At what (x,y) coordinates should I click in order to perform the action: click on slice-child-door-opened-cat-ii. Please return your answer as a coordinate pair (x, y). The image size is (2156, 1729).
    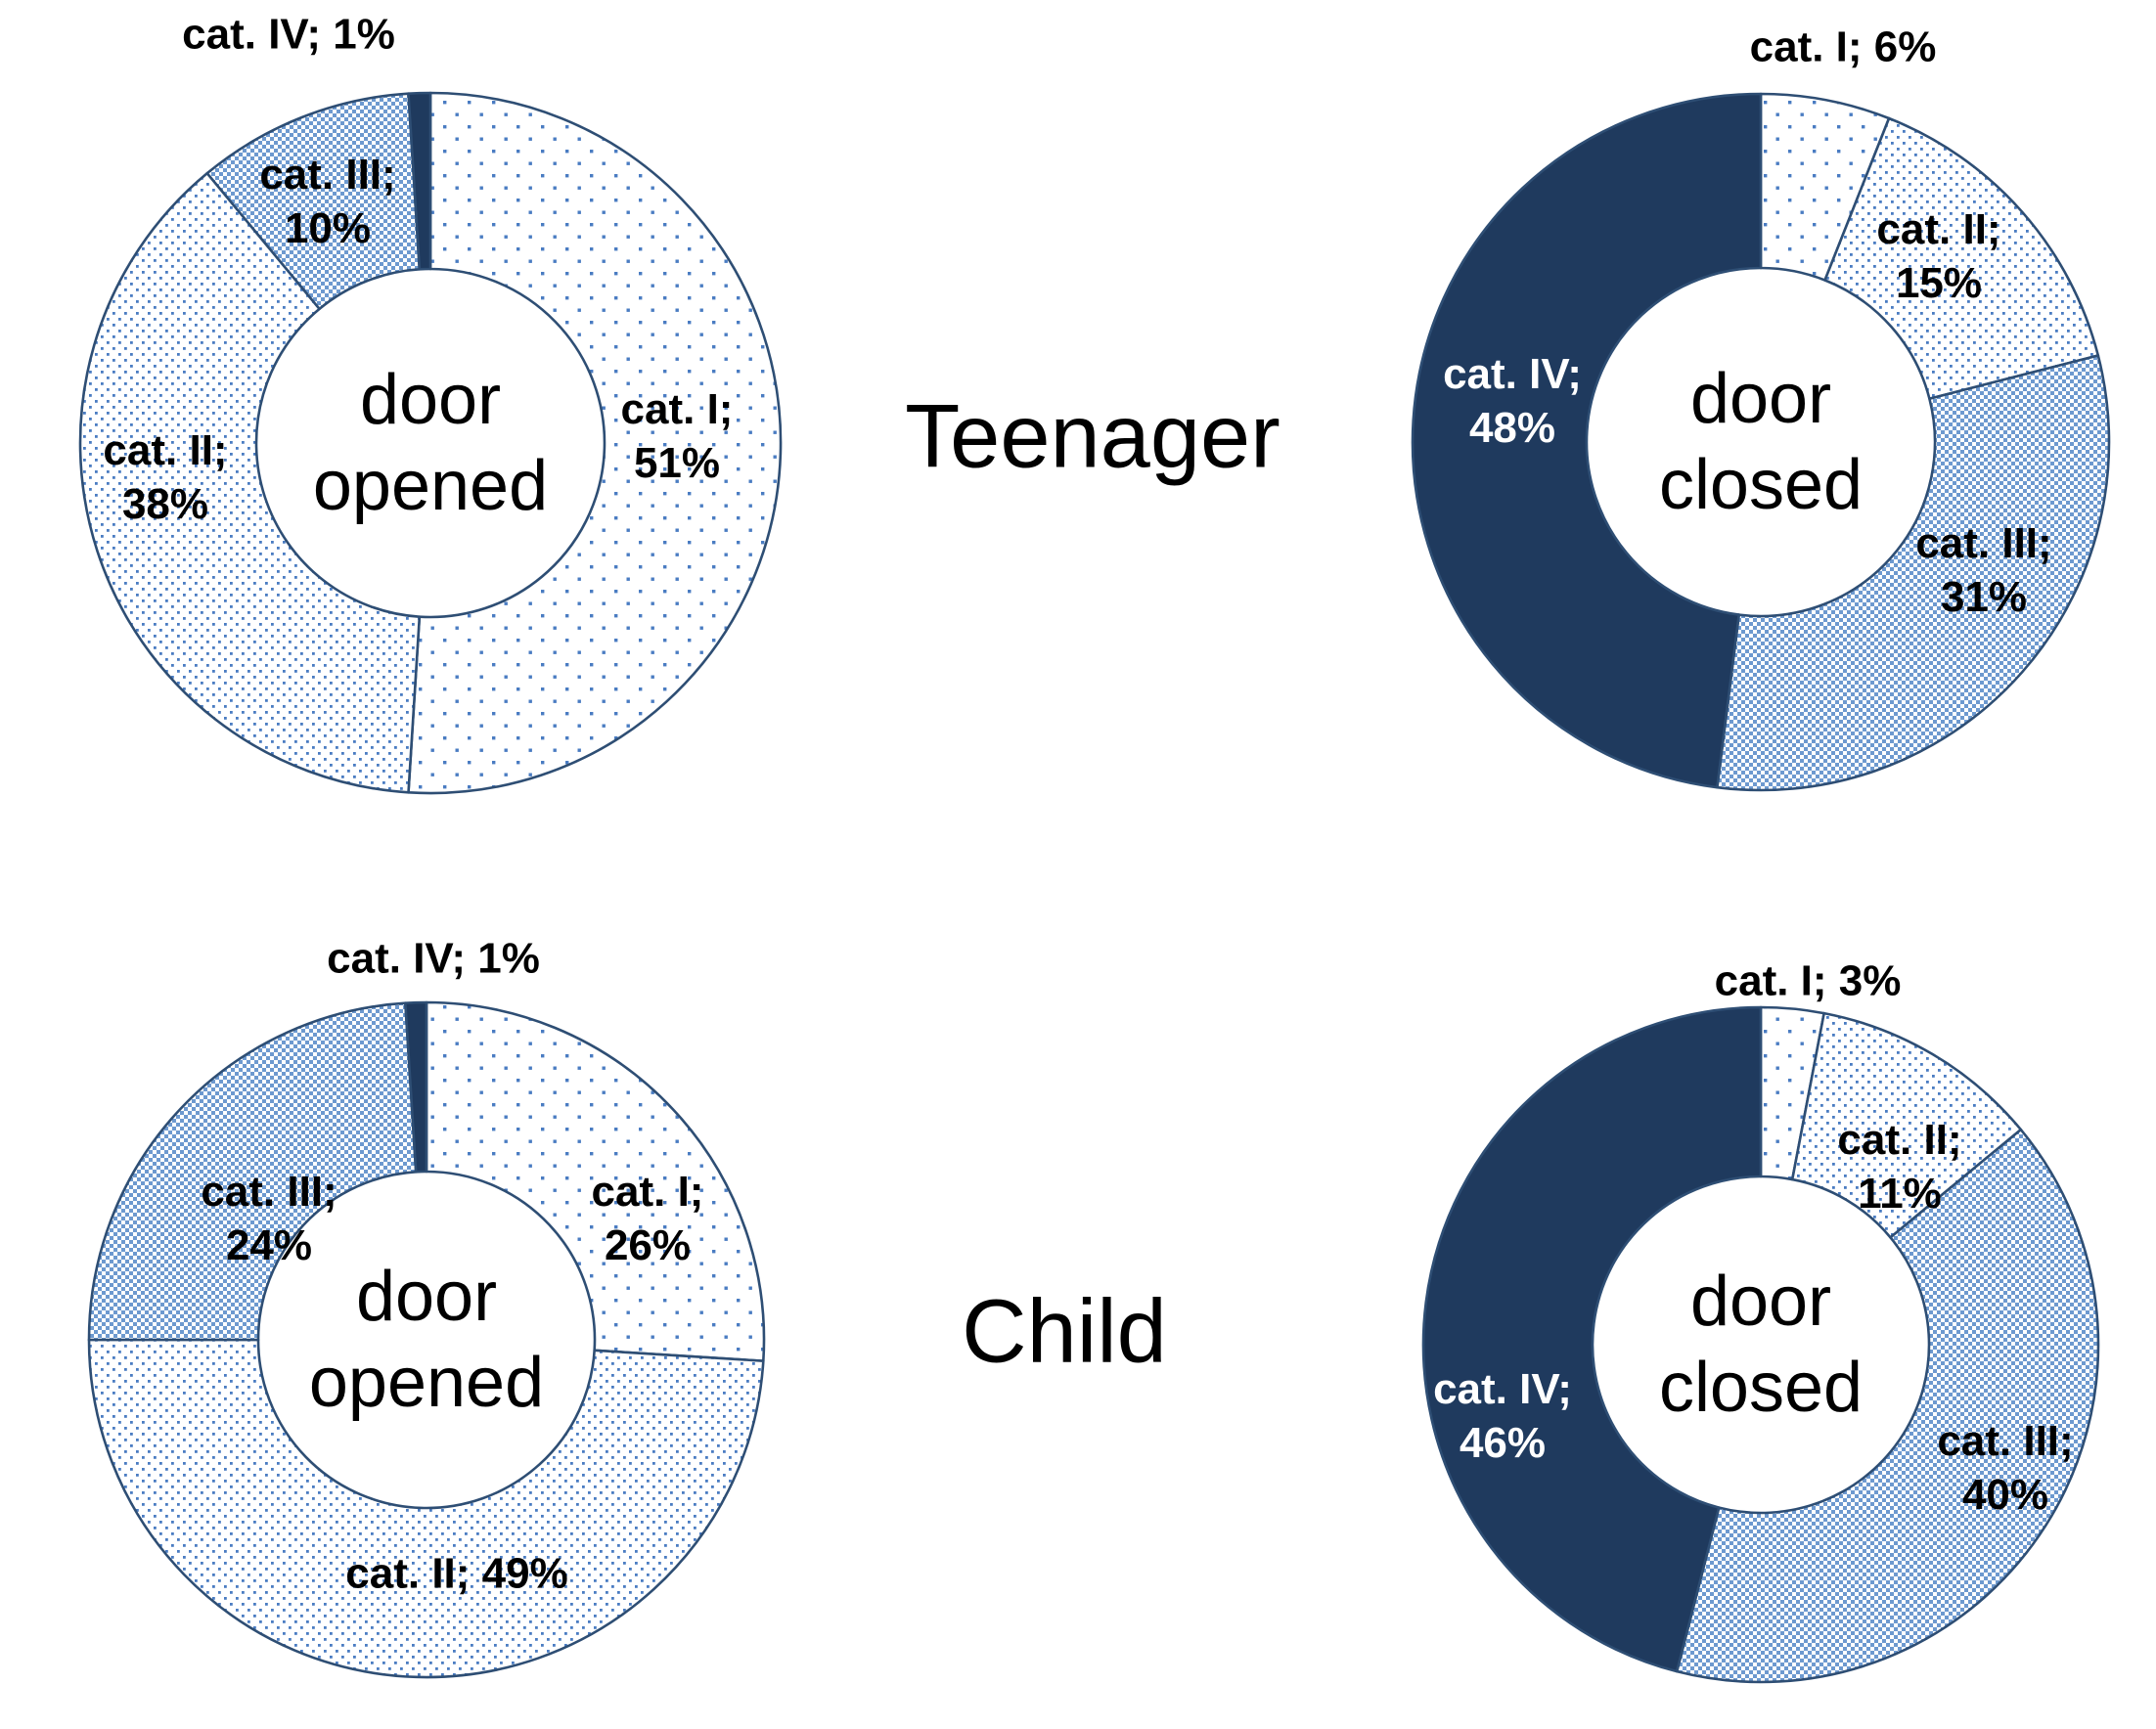
    Looking at the image, I should click on (426, 1508).